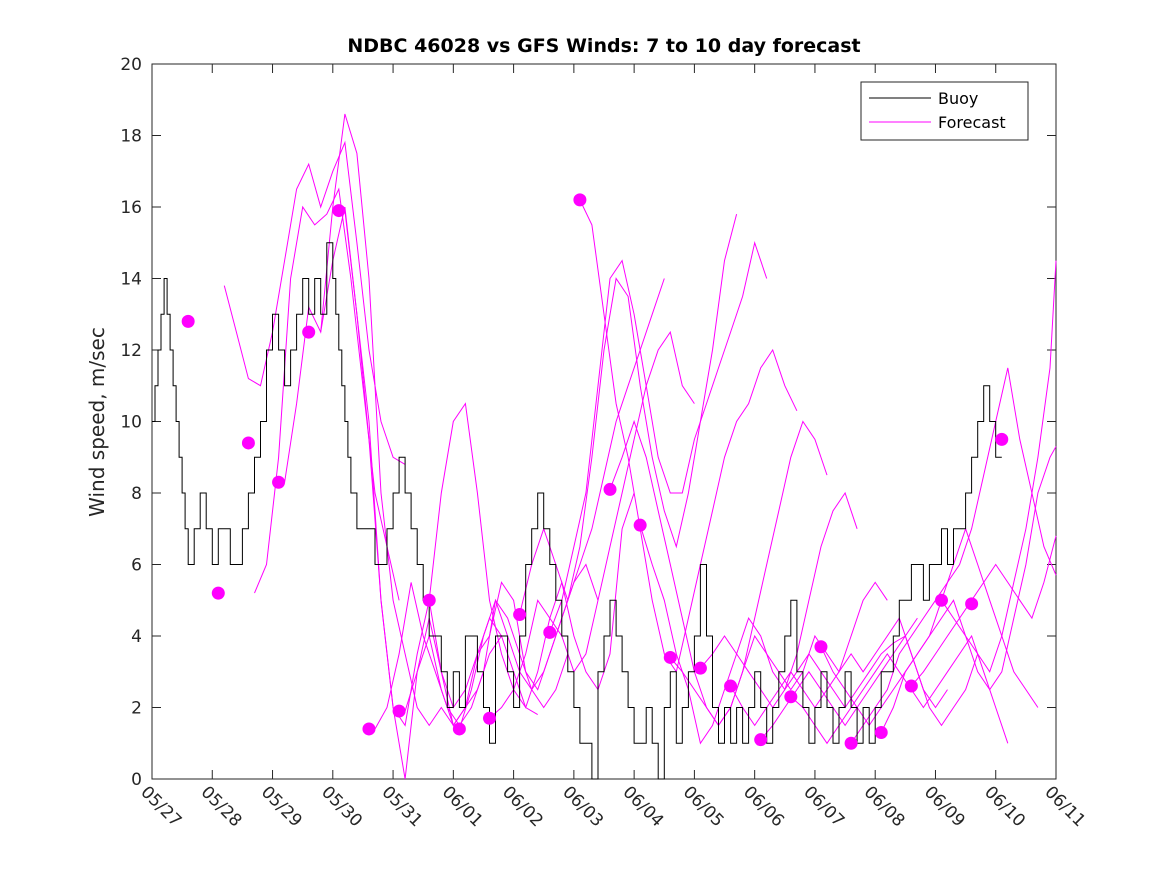 The image size is (1167, 879). Describe the element at coordinates (136, 780) in the screenshot. I see `y-tick-label: 0` at that location.